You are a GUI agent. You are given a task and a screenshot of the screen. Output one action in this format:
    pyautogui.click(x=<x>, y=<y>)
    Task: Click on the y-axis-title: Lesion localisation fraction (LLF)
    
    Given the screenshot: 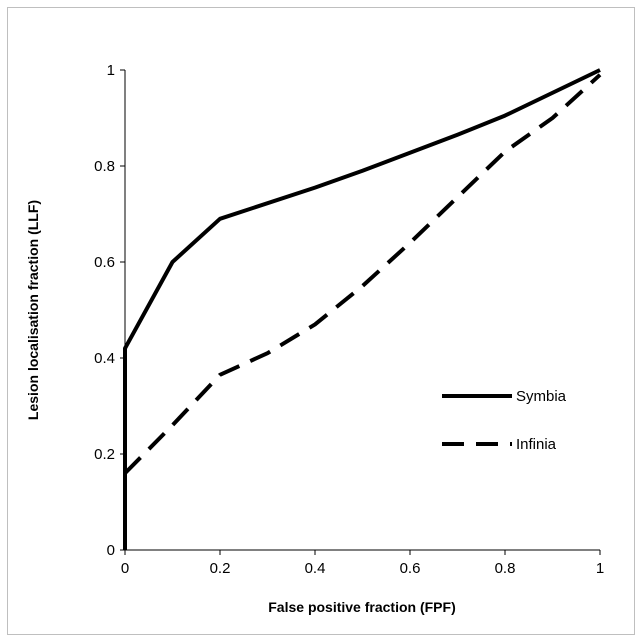 What is the action you would take?
    pyautogui.click(x=33, y=310)
    